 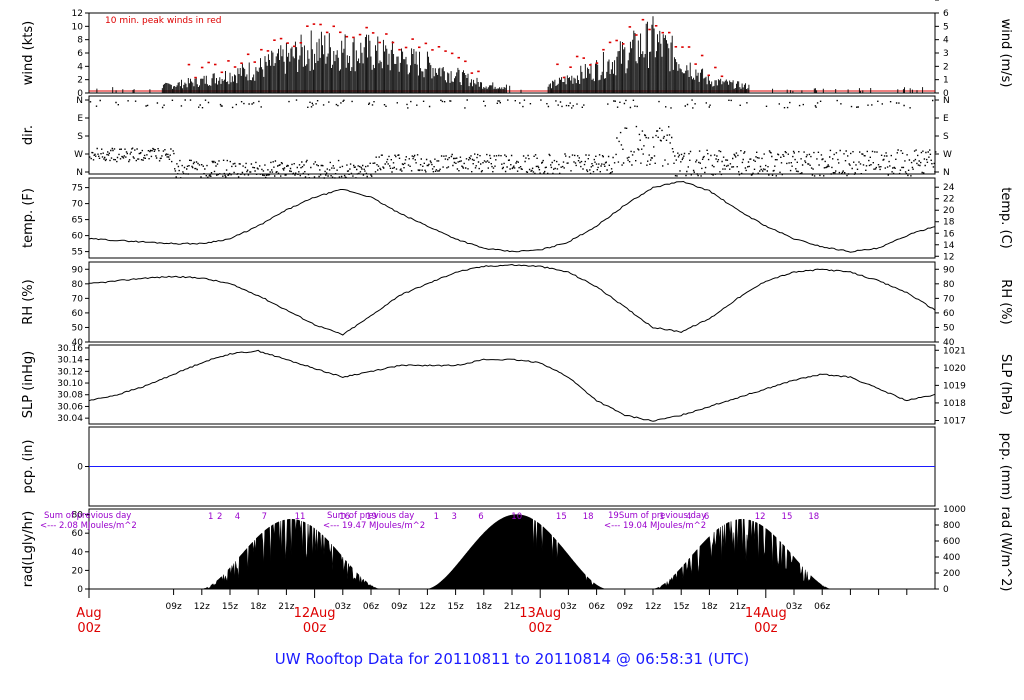 What do you see at coordinates (370, 516) in the screenshot?
I see `rad-daily-sum-title: Sum of previous day` at bounding box center [370, 516].